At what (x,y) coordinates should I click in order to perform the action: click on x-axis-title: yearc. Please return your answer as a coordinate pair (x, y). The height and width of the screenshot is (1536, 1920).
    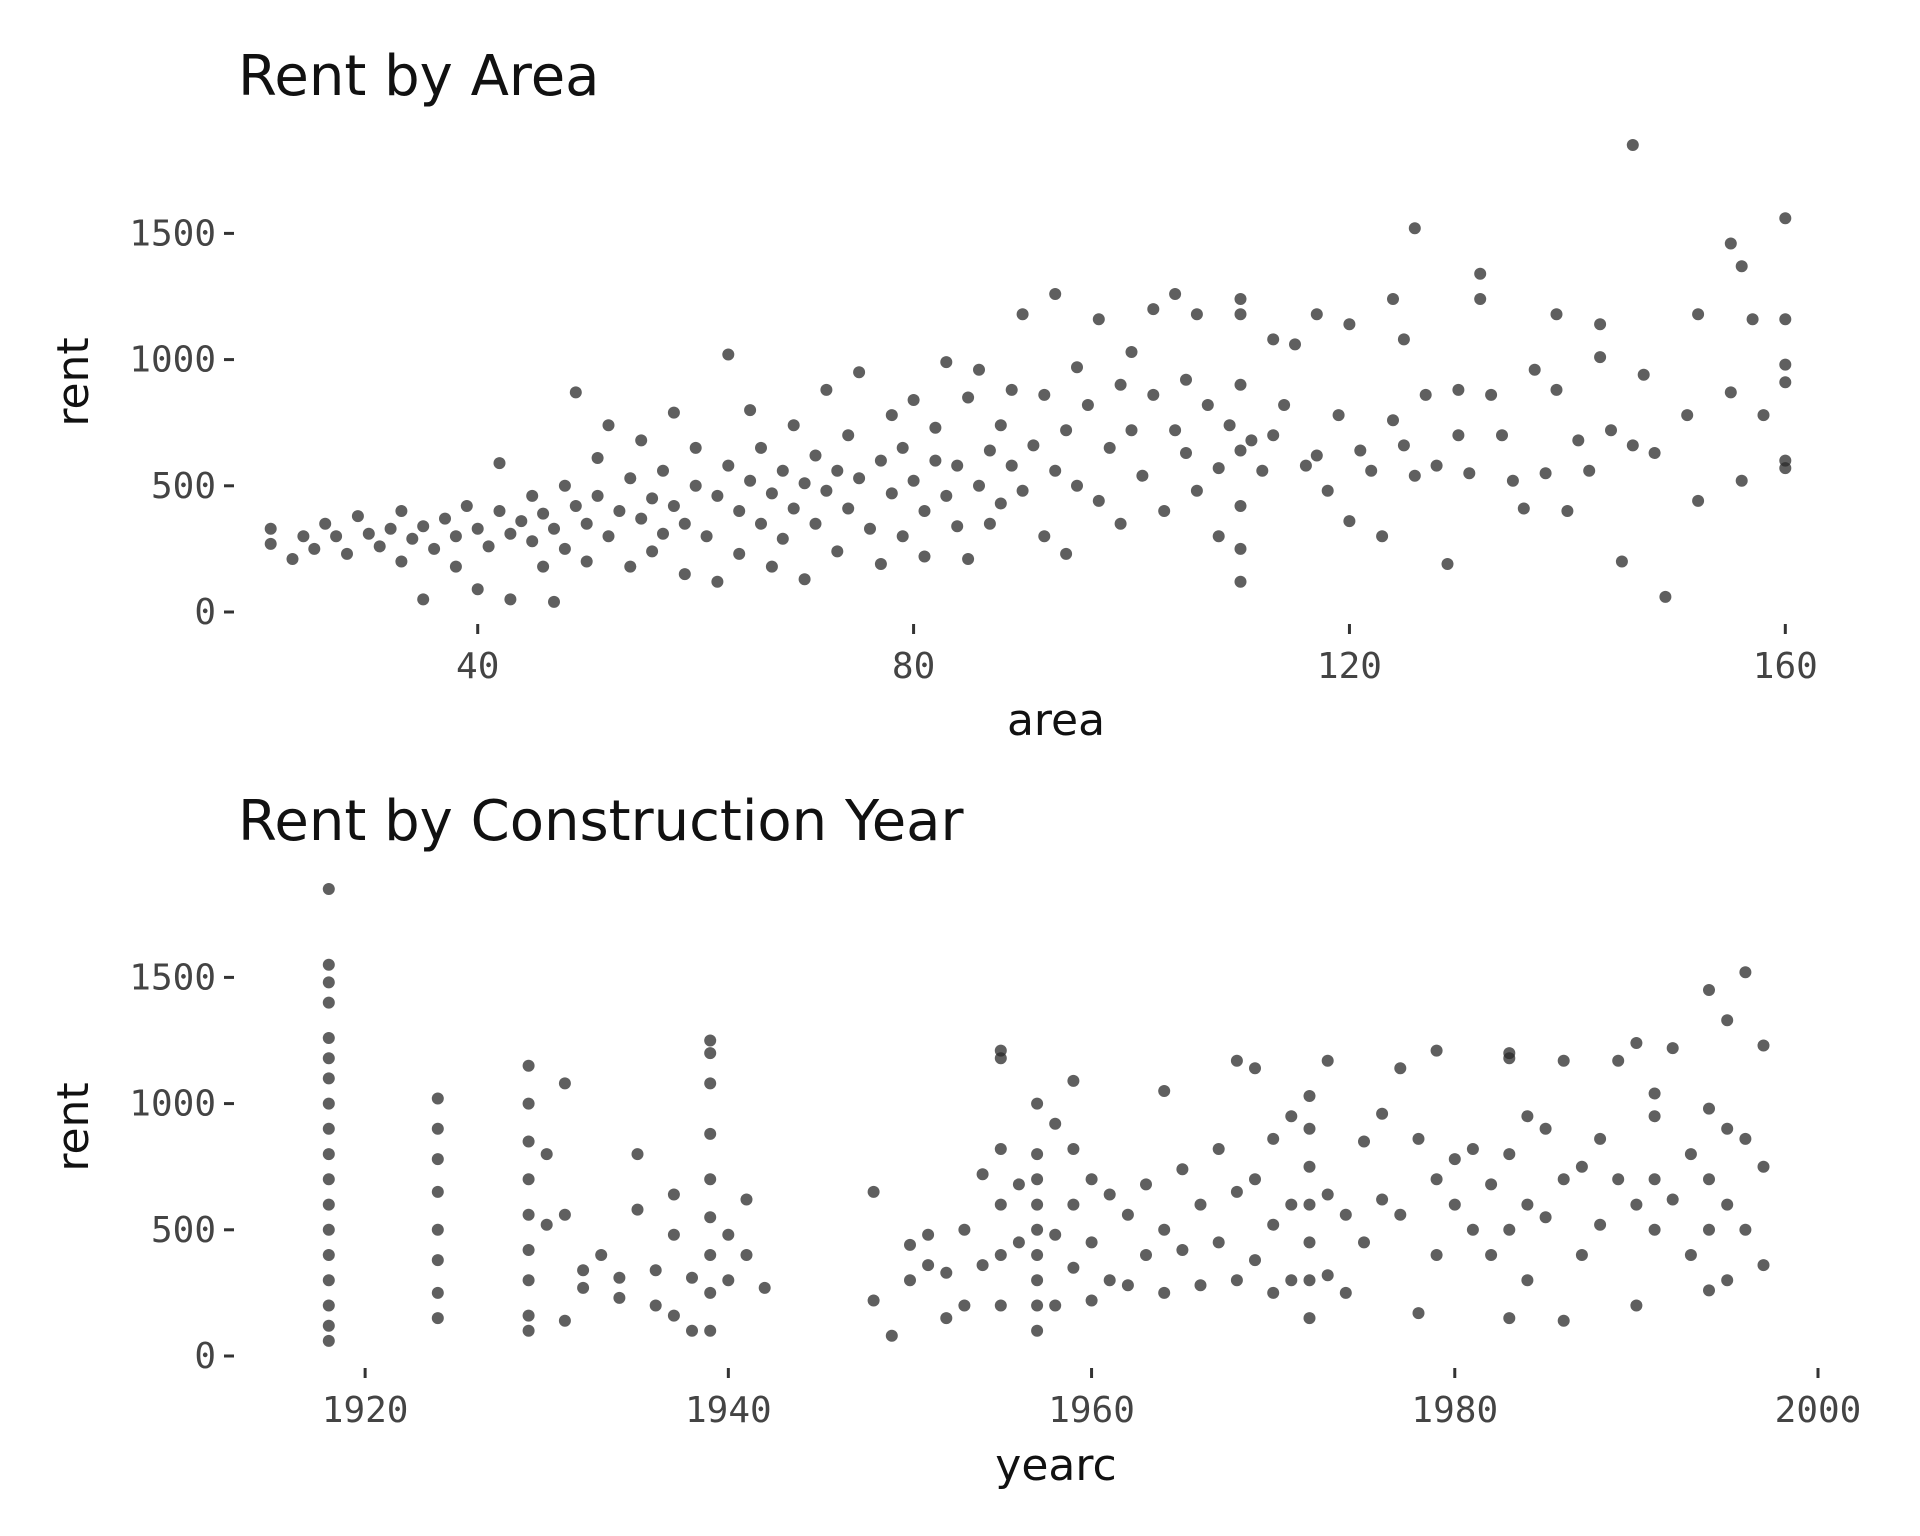
    Looking at the image, I should click on (1055, 1465).